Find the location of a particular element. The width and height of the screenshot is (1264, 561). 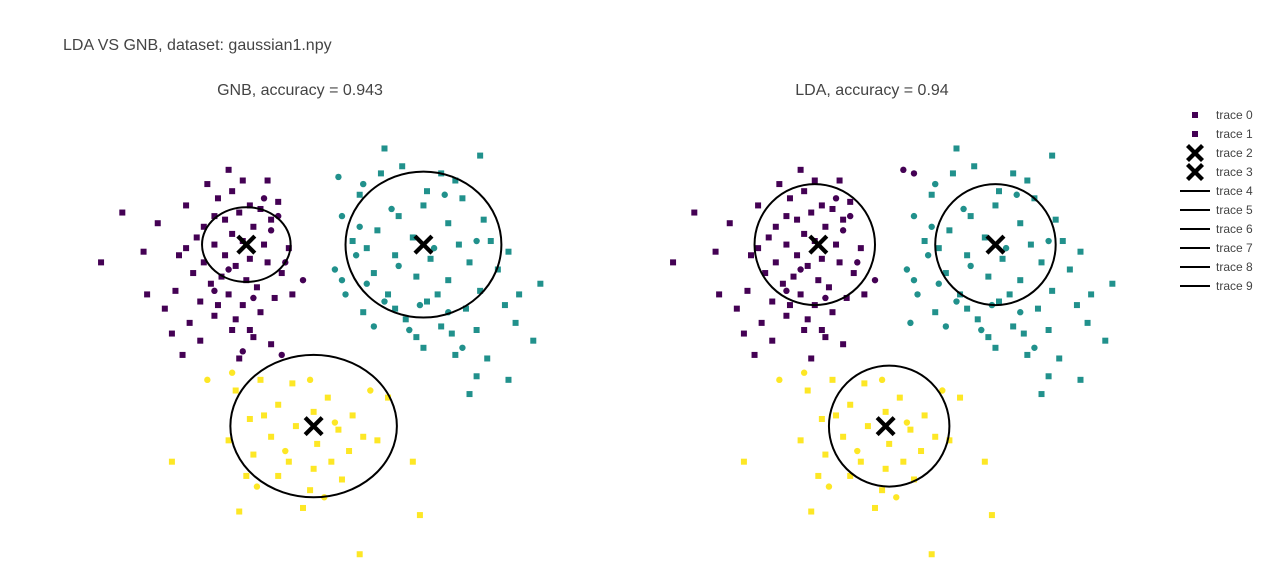

legend-label: trace 7 is located at coordinates (1234, 248).